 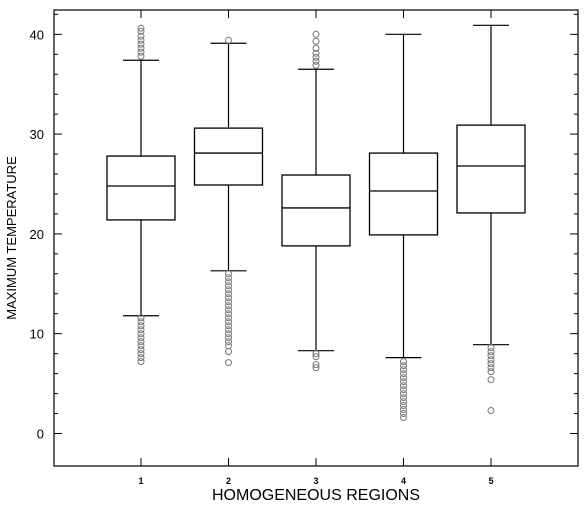 What do you see at coordinates (11, 238) in the screenshot?
I see `y-axis-title: MAXIMUM TEMPERATURE` at bounding box center [11, 238].